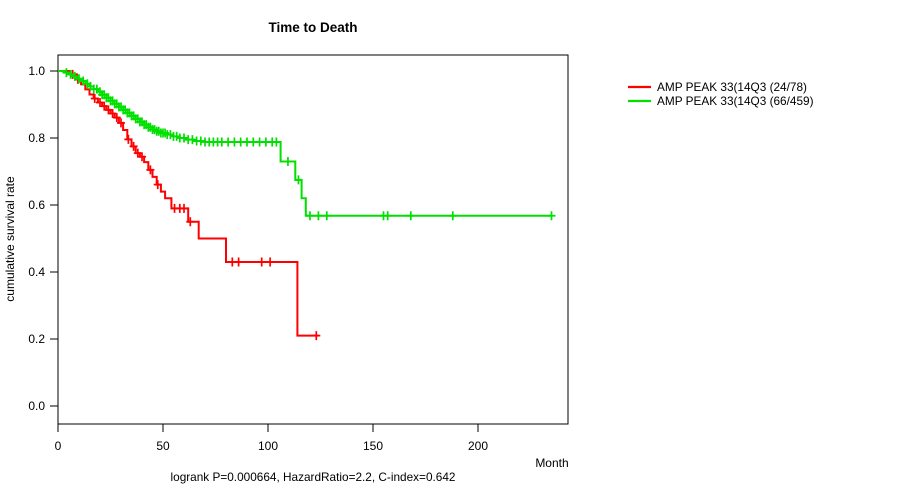 Image resolution: width=900 pixels, height=500 pixels. Describe the element at coordinates (478, 446) in the screenshot. I see `x-tick-label: 200` at that location.